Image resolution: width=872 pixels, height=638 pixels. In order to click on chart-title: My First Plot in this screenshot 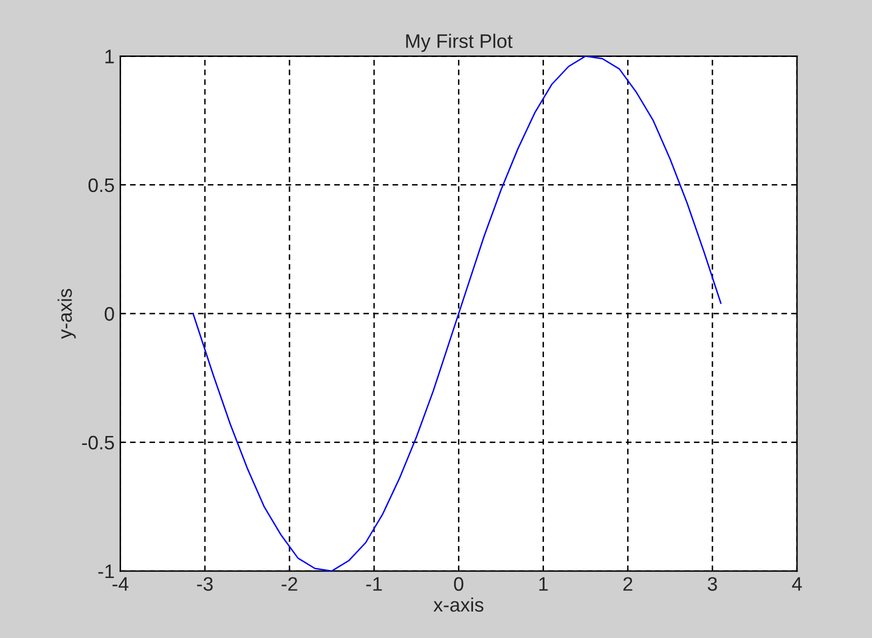, I will do `click(459, 43)`.